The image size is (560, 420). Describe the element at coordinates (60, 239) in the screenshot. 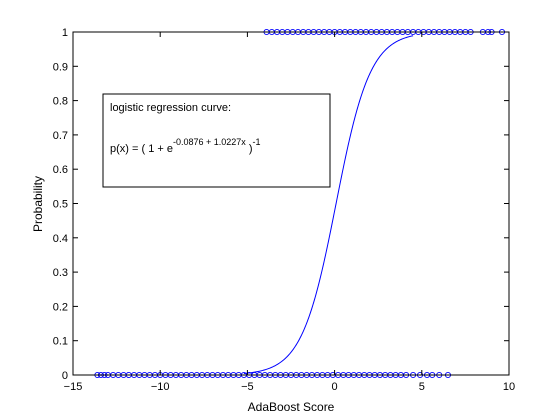

I see `y-tick-label-4: 0.4` at that location.